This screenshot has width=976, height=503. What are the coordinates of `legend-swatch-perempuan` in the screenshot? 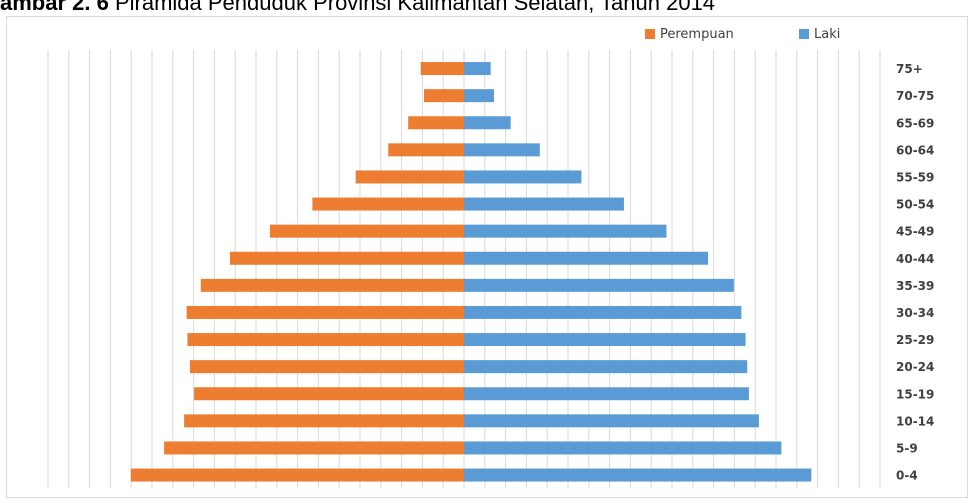 It's located at (650, 34).